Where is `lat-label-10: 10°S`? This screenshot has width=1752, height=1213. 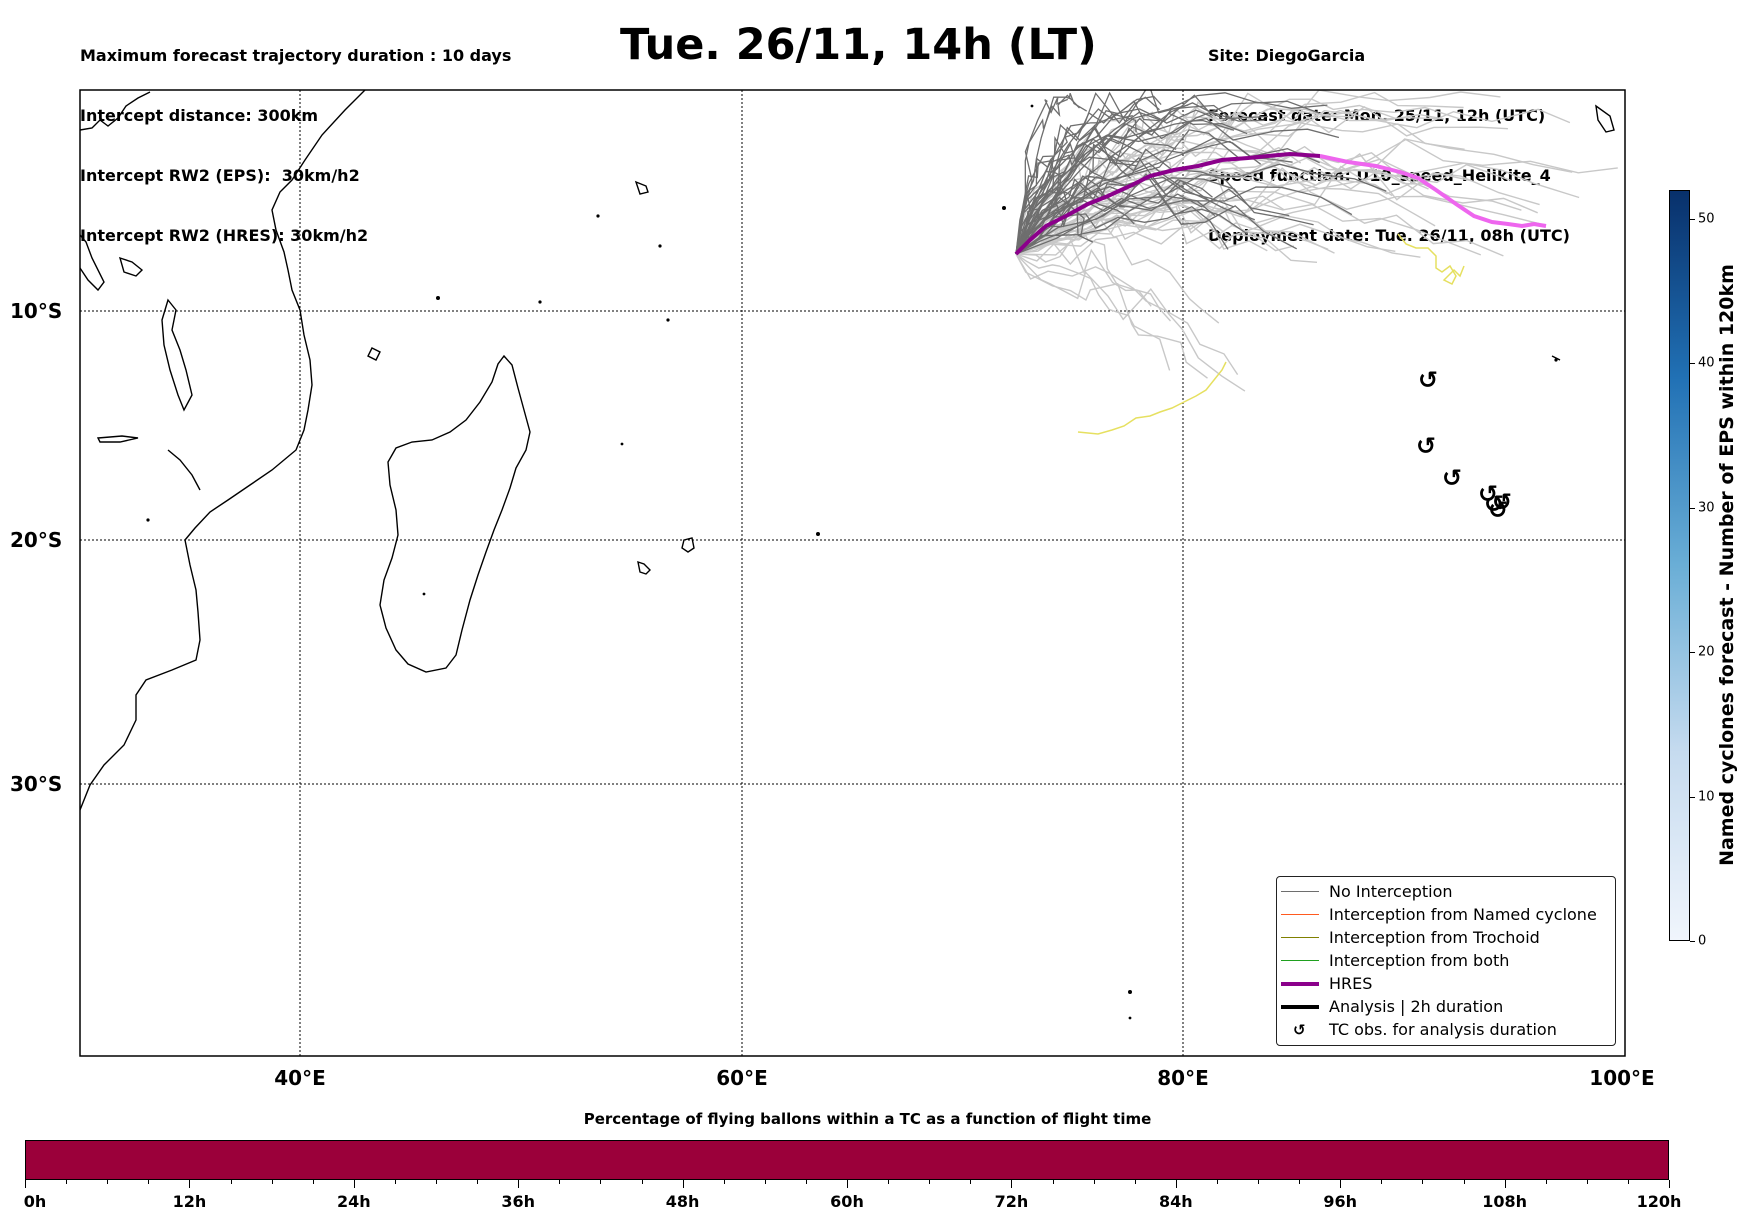
lat-label-10: 10°S is located at coordinates (36, 311).